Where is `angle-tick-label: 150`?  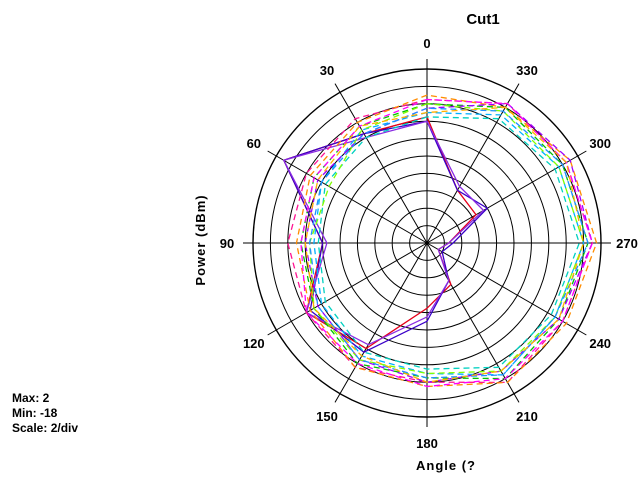
angle-tick-label: 150 is located at coordinates (327, 416).